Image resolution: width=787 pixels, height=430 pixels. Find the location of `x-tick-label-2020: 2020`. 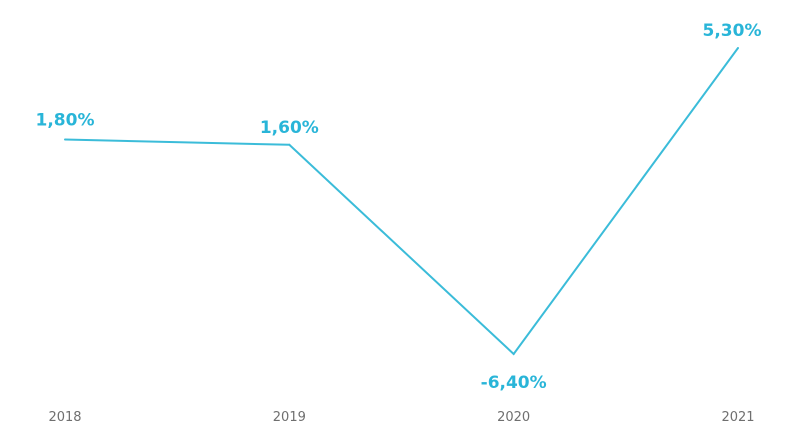

x-tick-label-2020: 2020 is located at coordinates (513, 417).